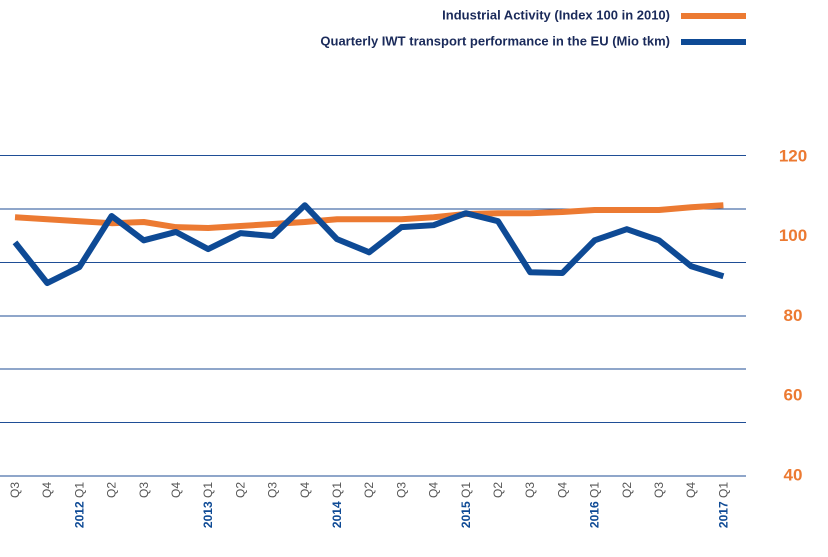  What do you see at coordinates (793, 395) in the screenshot?
I see `y2-tick-label: 60` at bounding box center [793, 395].